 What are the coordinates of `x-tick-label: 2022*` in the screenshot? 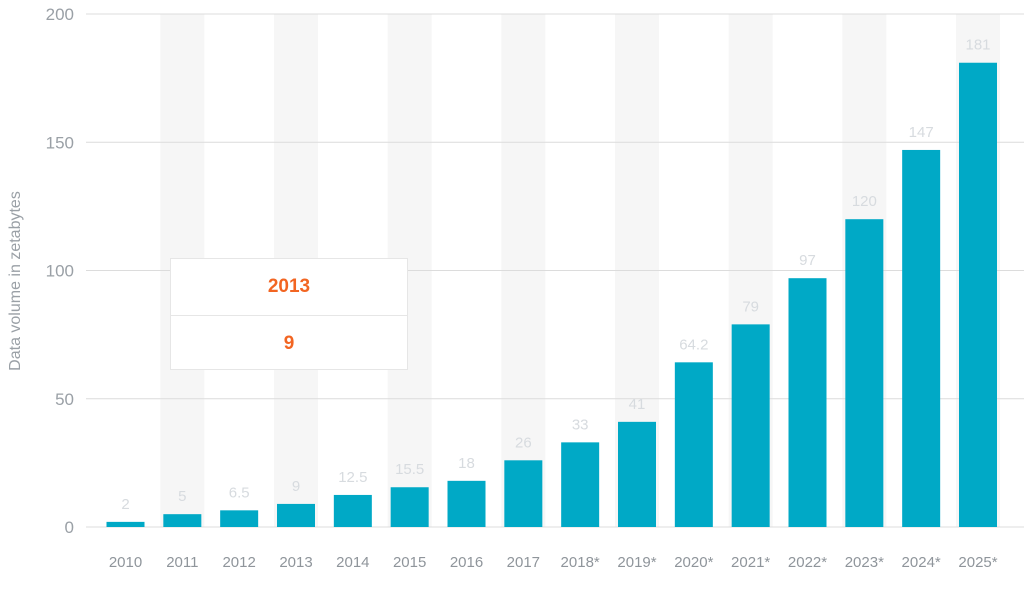 It's located at (807, 562).